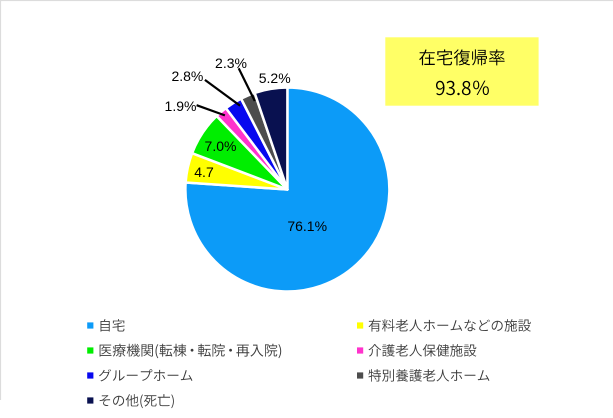 This screenshot has height=418, width=613. I want to click on svg-text: 4.7, so click(204, 172).